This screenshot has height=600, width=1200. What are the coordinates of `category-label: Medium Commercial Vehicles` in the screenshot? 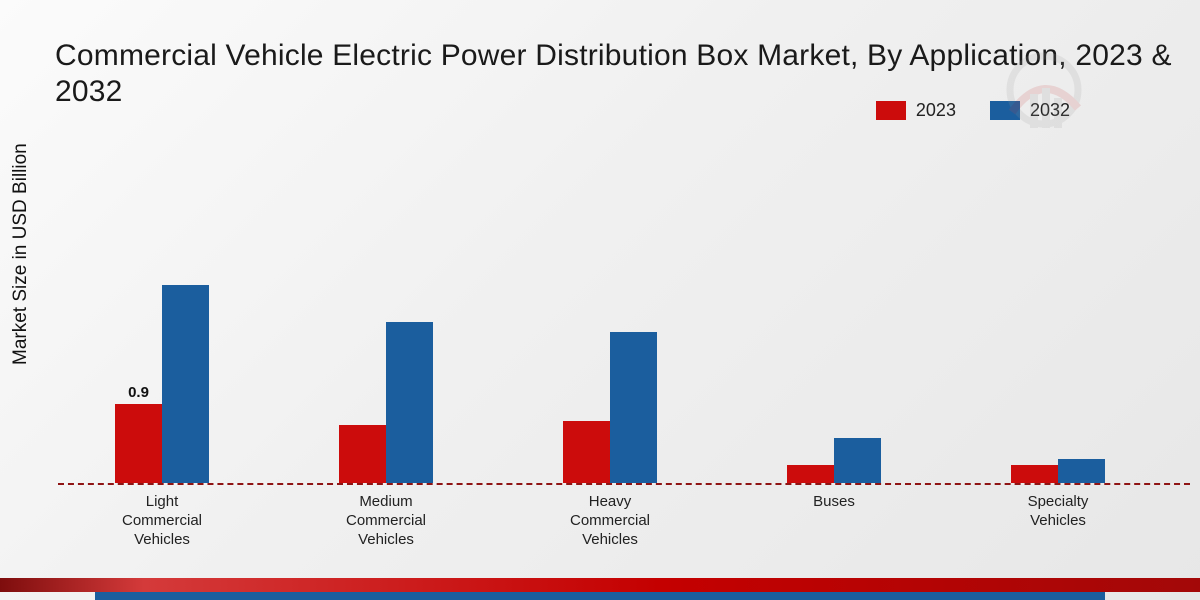 It's located at (385, 520).